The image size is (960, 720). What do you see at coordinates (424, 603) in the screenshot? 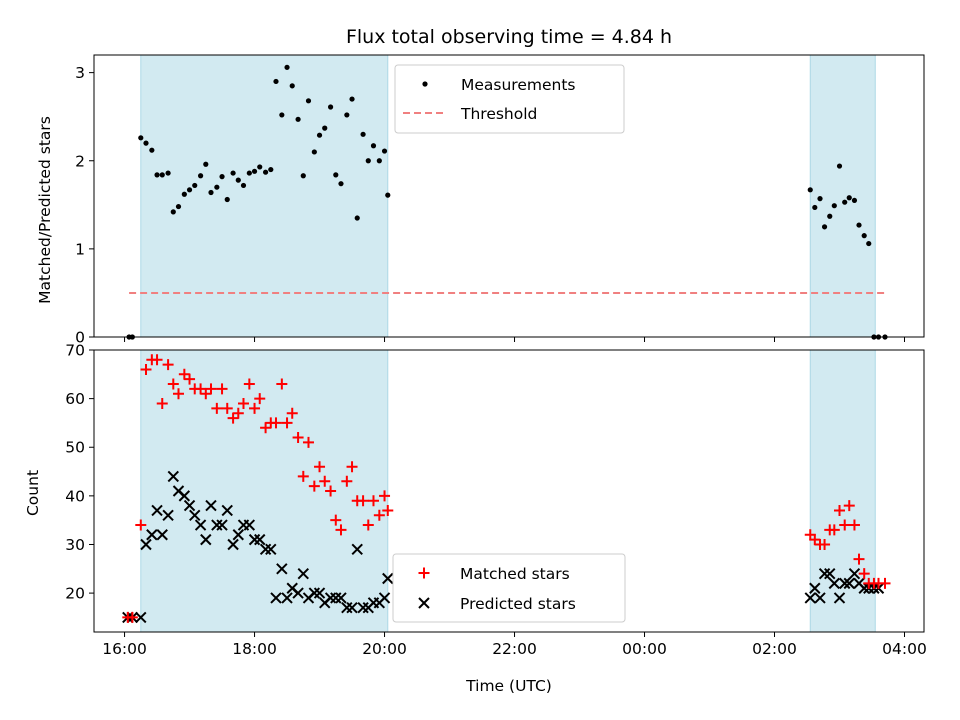
I see `legend-predicted-marker` at bounding box center [424, 603].